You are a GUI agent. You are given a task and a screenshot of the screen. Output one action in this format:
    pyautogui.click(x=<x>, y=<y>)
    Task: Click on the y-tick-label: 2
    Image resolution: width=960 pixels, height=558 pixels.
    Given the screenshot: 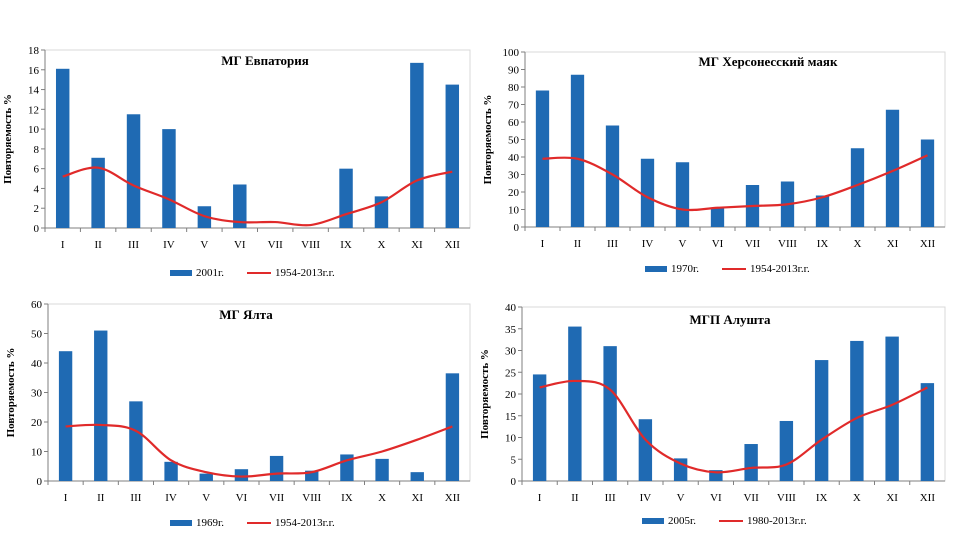 What is the action you would take?
    pyautogui.click(x=37, y=209)
    